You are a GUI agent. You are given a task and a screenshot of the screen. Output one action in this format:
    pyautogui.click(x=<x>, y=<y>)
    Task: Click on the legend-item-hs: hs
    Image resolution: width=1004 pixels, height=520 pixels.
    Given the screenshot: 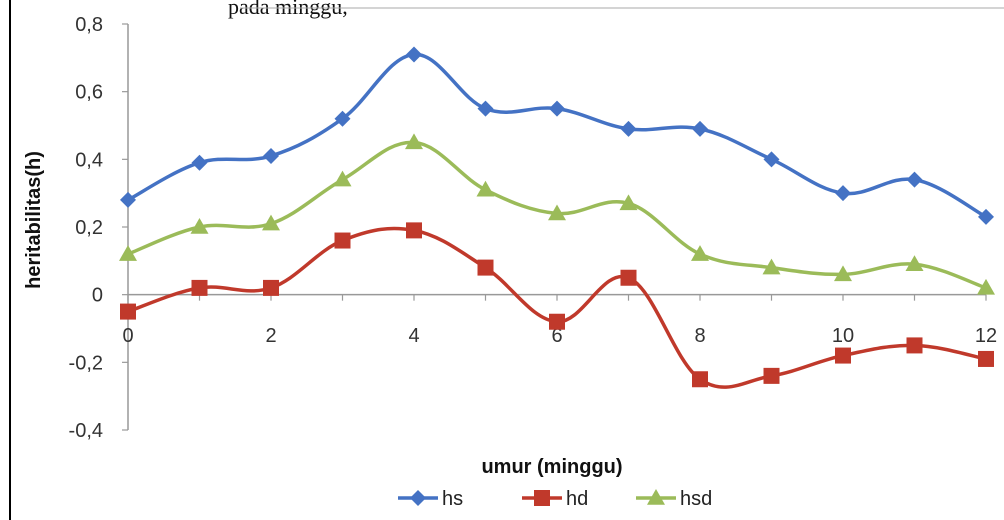 What is the action you would take?
    pyautogui.click(x=430, y=499)
    